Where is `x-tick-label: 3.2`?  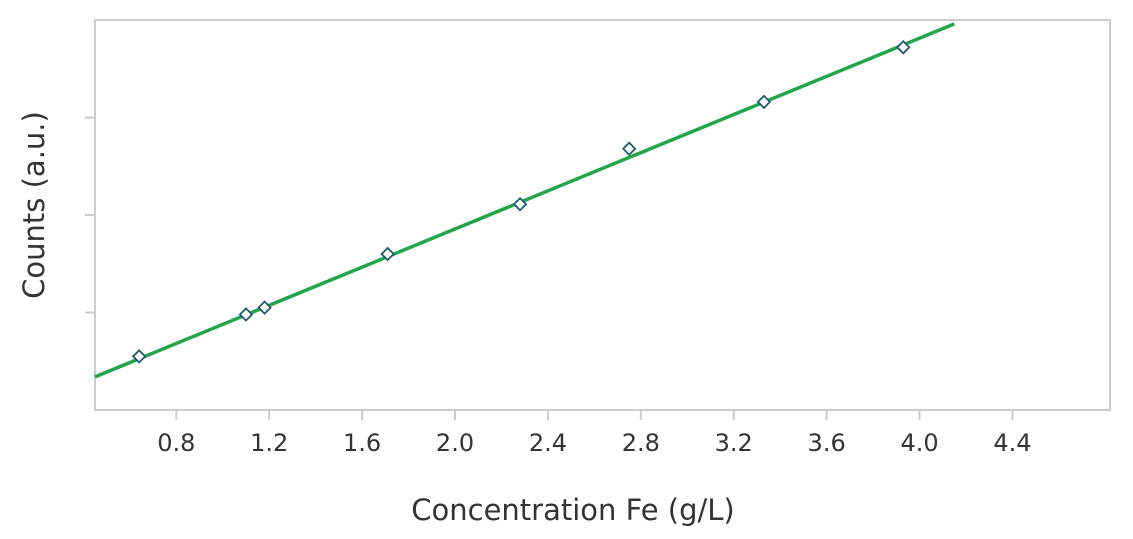
x-tick-label: 3.2 is located at coordinates (734, 443).